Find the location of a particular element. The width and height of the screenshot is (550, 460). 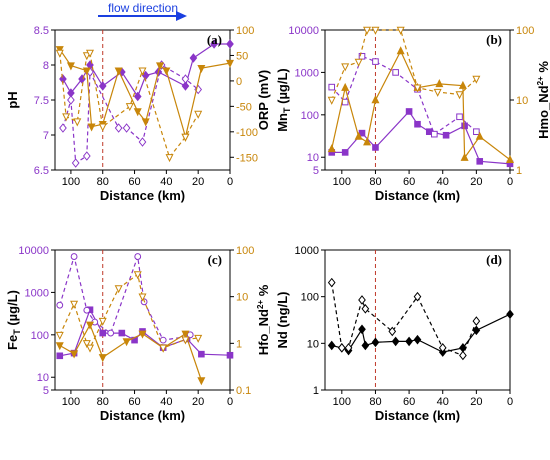

y2-axis-label: Hfo_Nd2+ % is located at coordinates (263, 319).